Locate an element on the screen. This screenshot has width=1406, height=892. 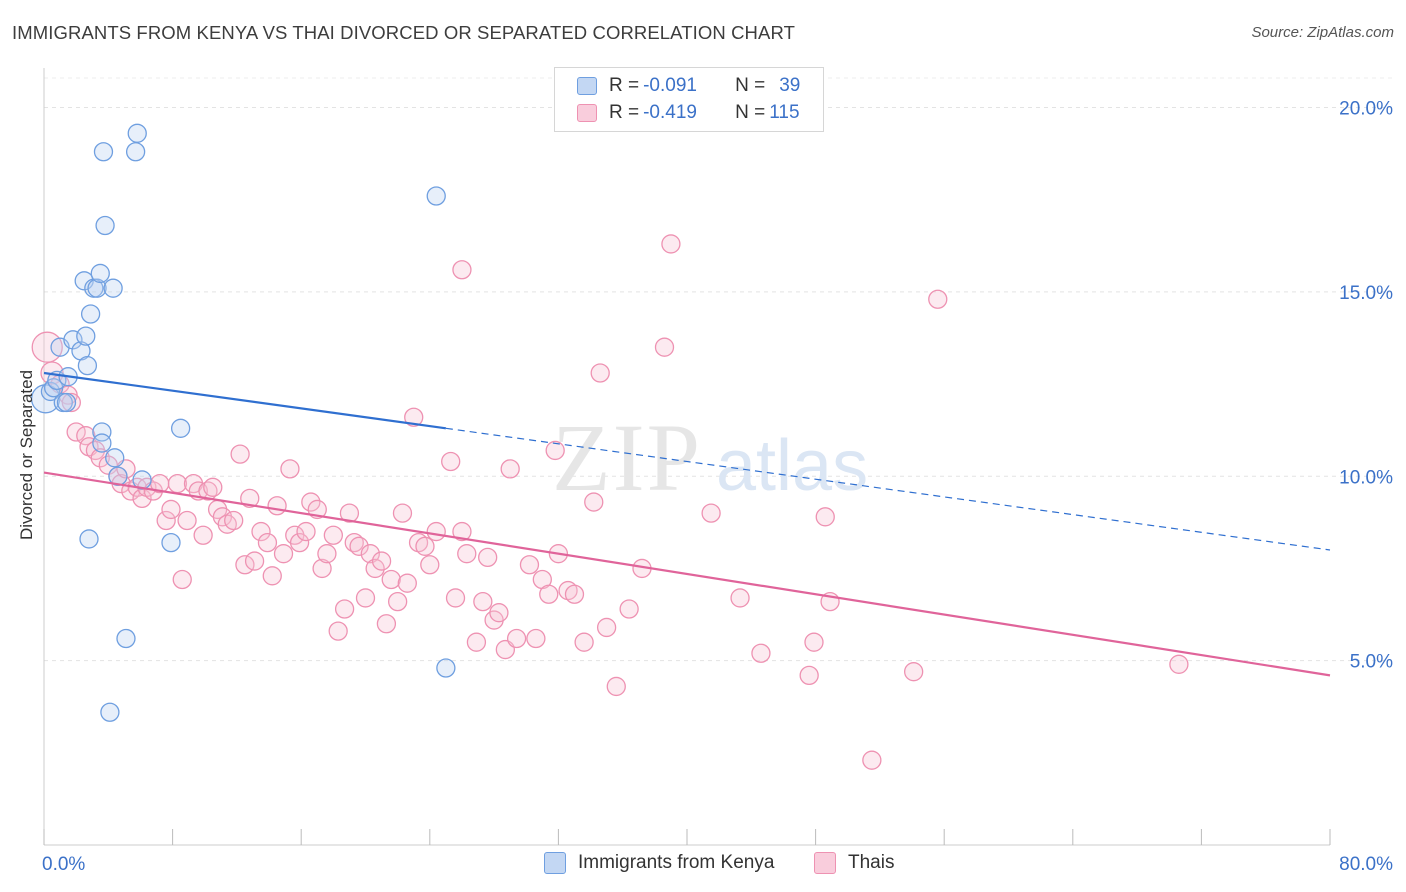
kenya-trend-extension is located at coordinates (888, 489).